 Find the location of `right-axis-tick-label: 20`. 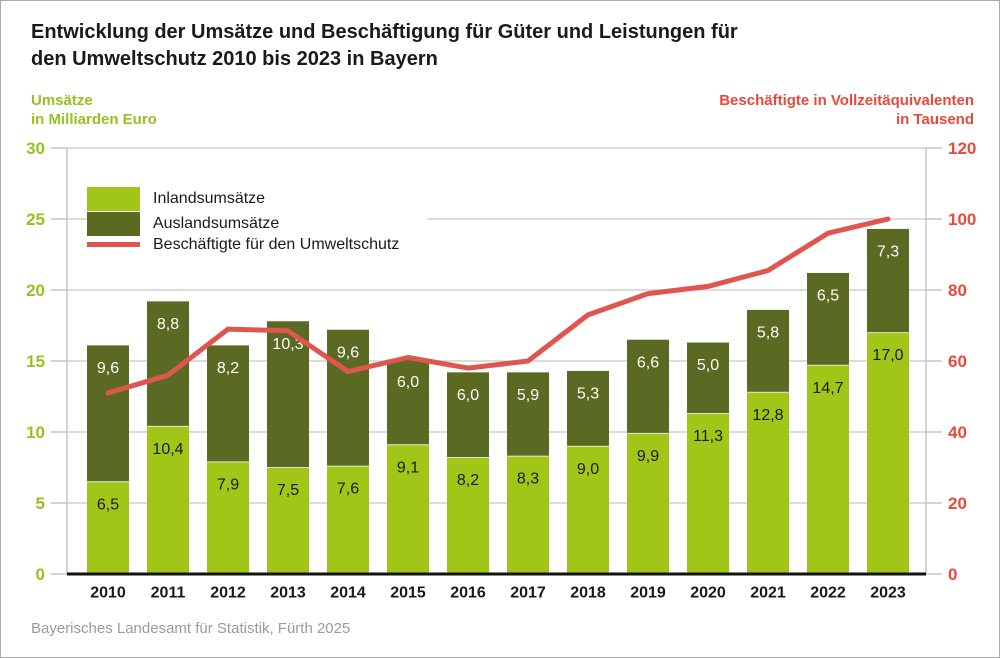

right-axis-tick-label: 20 is located at coordinates (957, 503).